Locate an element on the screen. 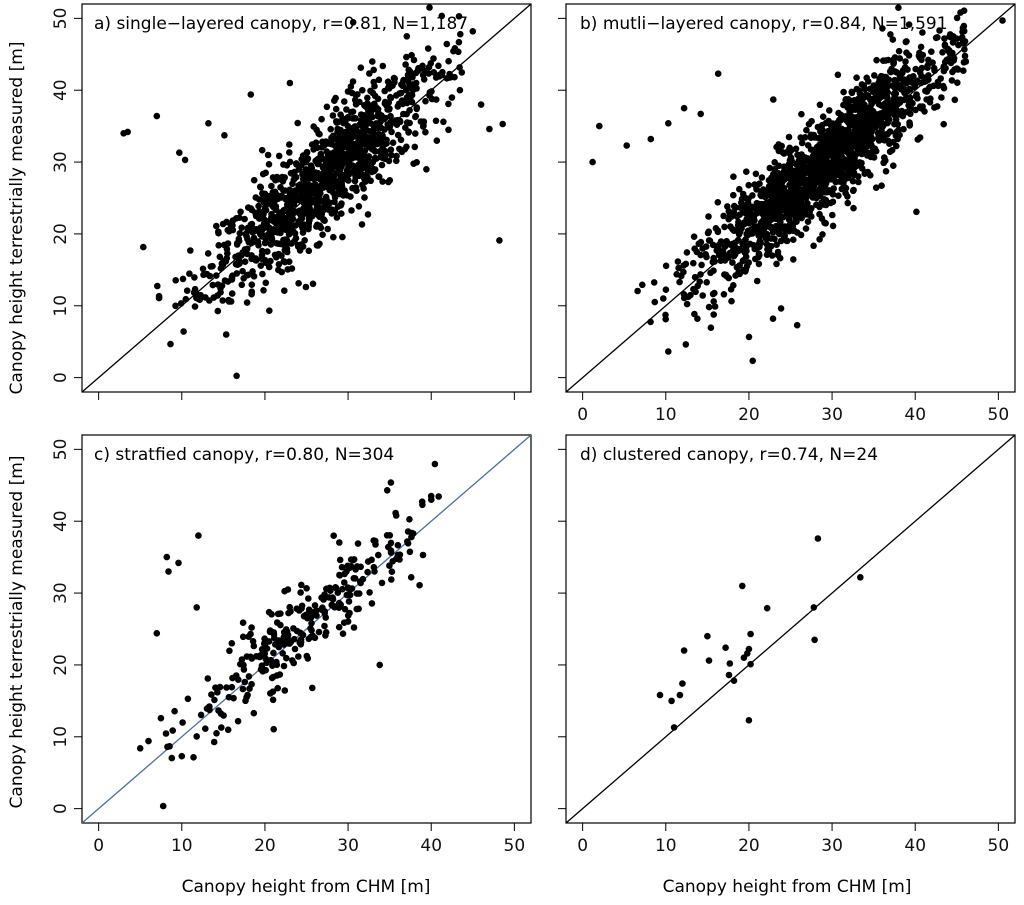  ylabel-top: Canopy height terrestrially measured [m] is located at coordinates (17, 218).